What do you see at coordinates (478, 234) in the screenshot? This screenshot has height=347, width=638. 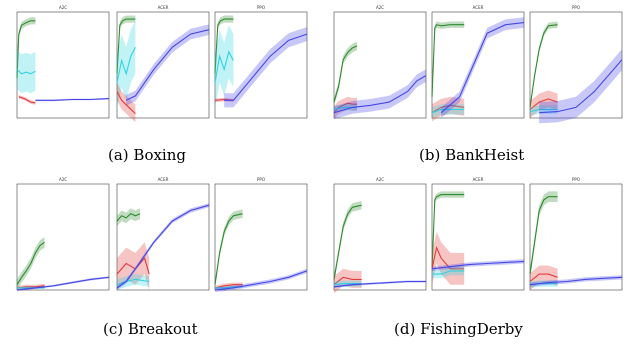 I see `subplot-3-1: ACER` at bounding box center [478, 234].